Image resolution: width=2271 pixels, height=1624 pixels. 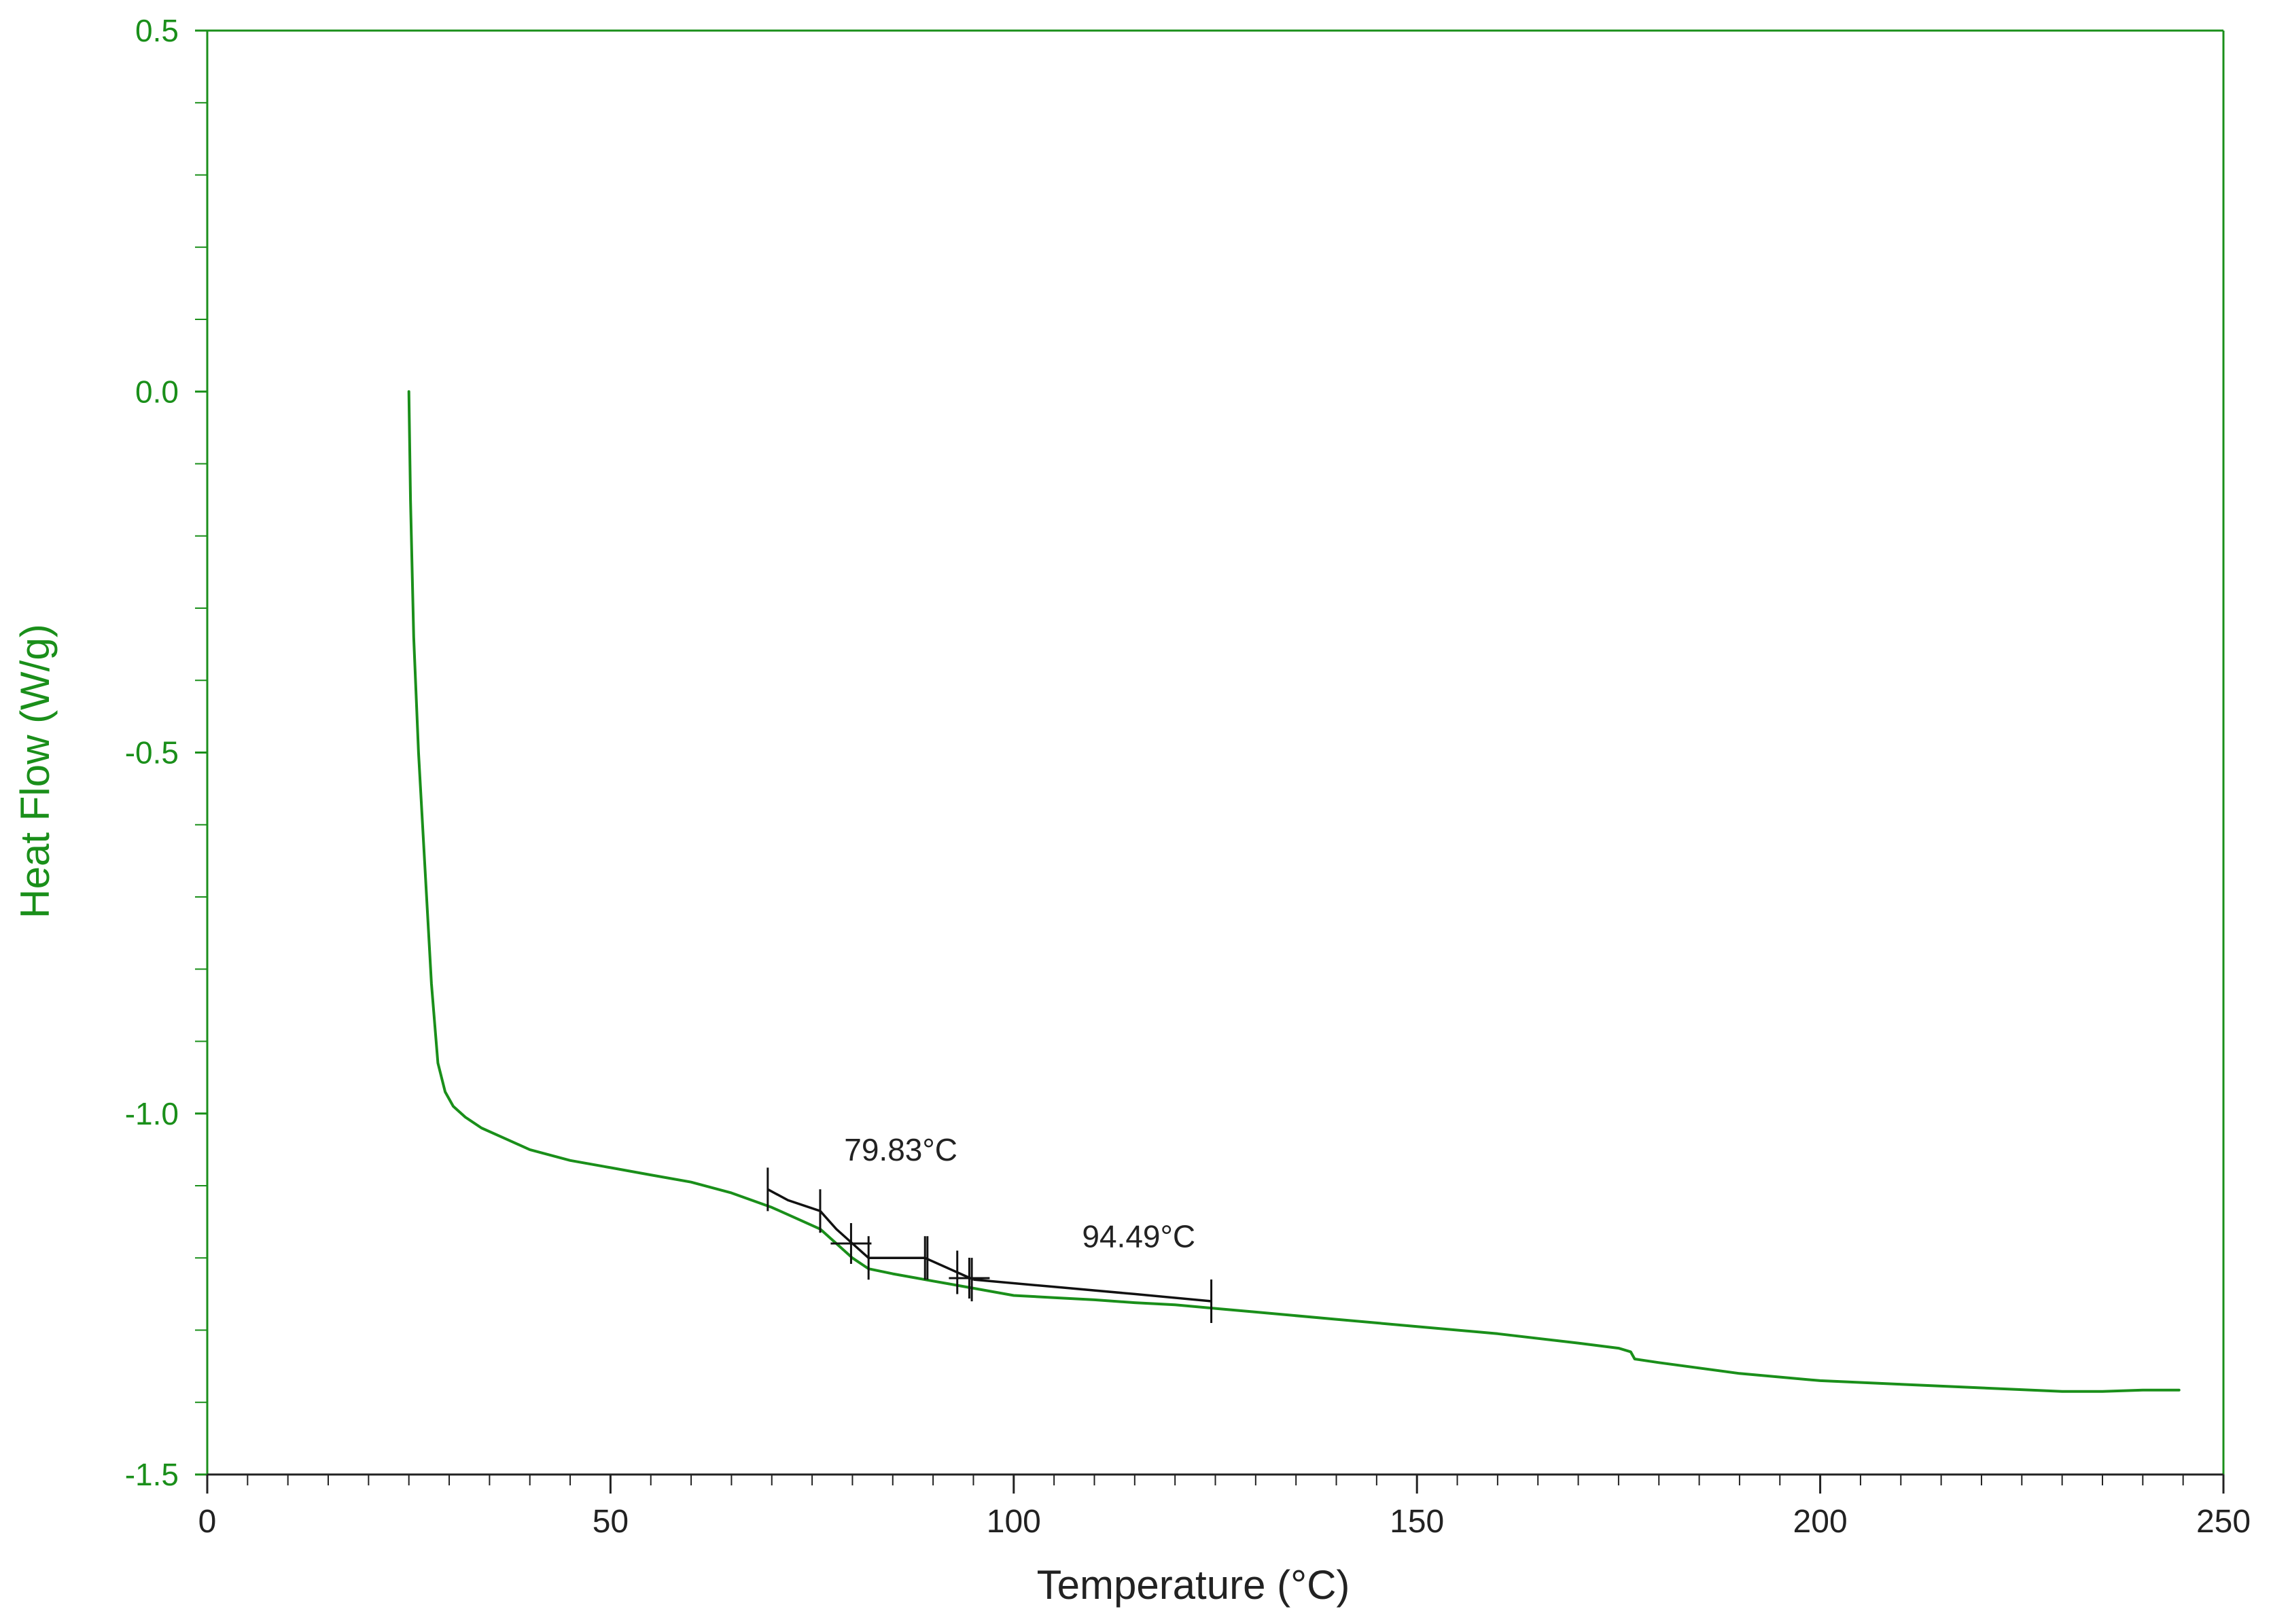 I want to click on y-axis-title: Heat Flow (W/g), so click(x=35, y=771).